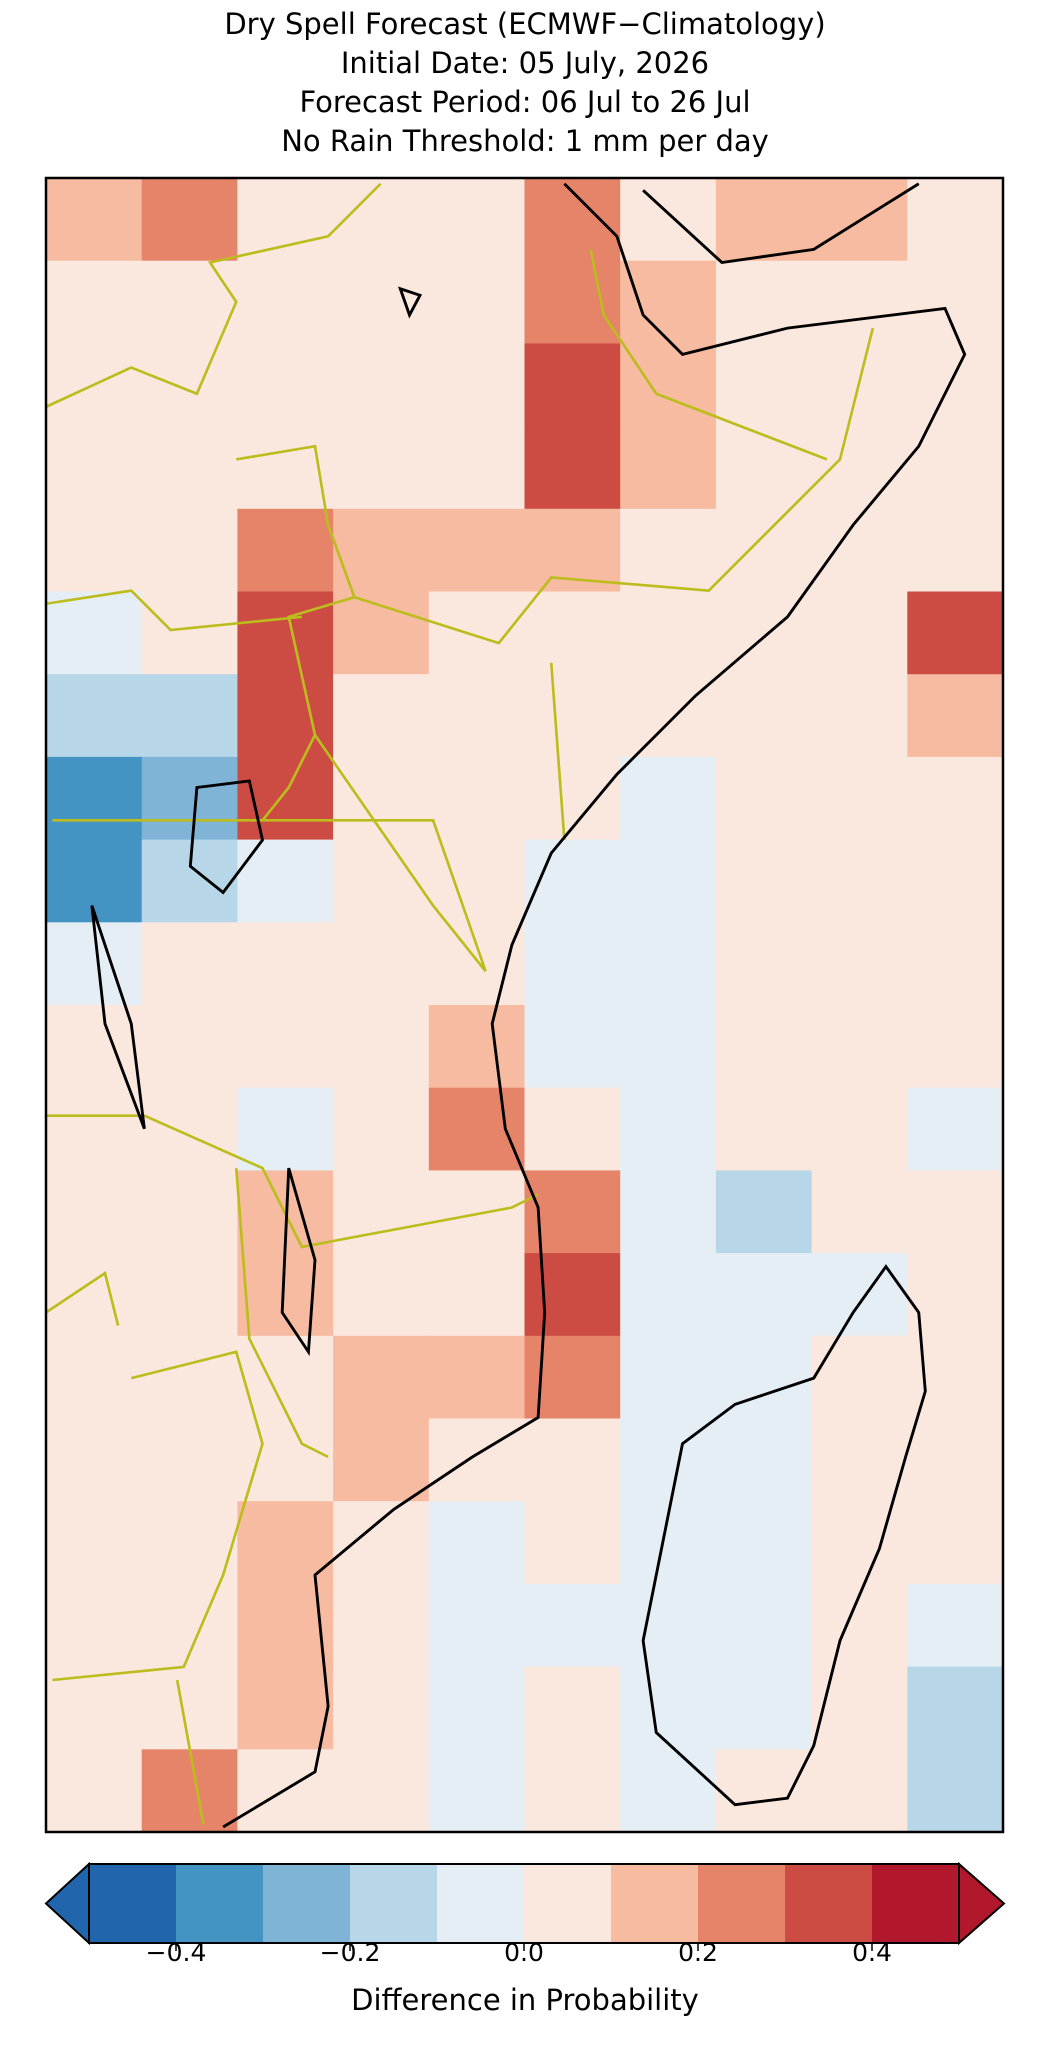 This screenshot has height=2068, width=1050. I want to click on colorbar: −0.4 −0.2 0.0 0.2 0.4, so click(525, 1914).